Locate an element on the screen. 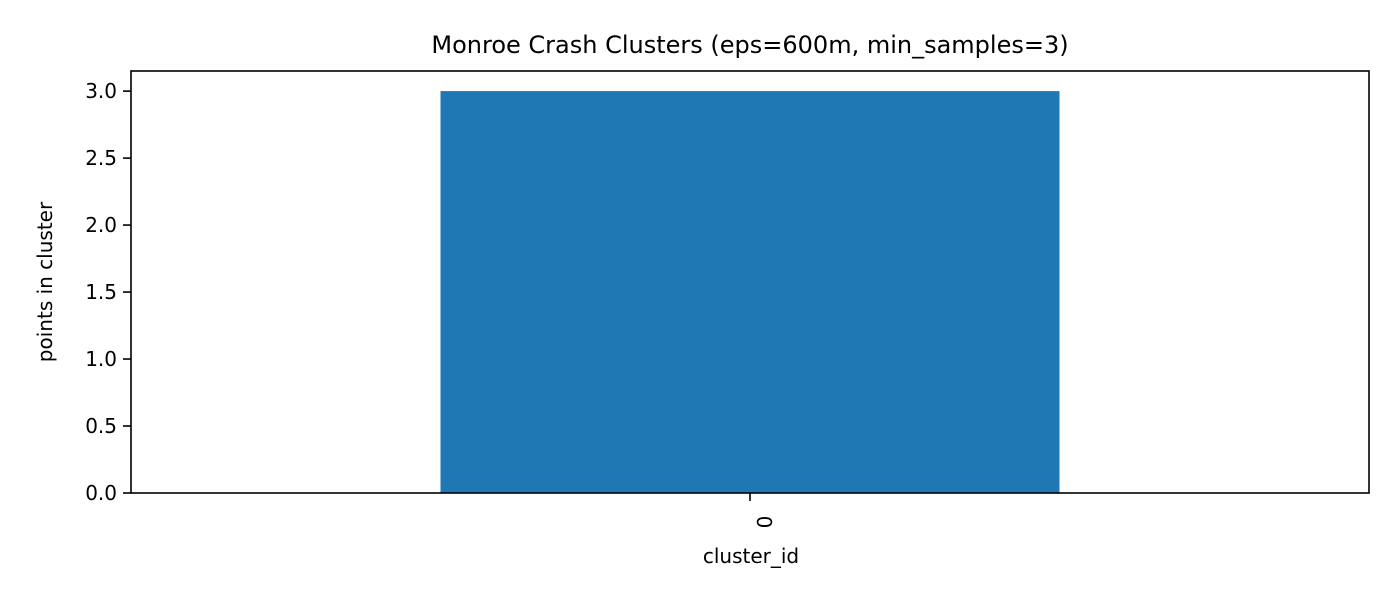  y-axis: 0.0 0.5 1.0 1.5 2.0 2.5 3.0 is located at coordinates (108, 292).